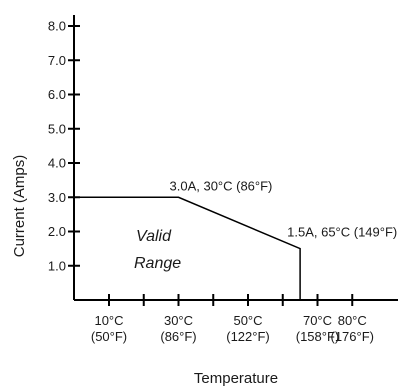 The width and height of the screenshot is (417, 389). I want to click on x-tick-label: 80°C, so click(352, 320).